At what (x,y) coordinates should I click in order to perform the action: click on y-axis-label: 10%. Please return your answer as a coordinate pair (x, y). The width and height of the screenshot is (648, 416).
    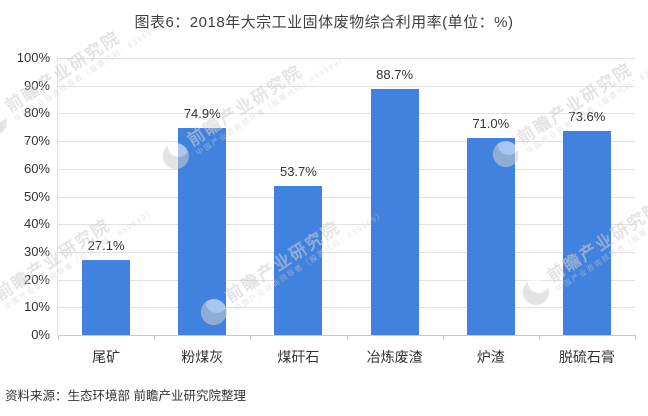
    Looking at the image, I should click on (36, 307).